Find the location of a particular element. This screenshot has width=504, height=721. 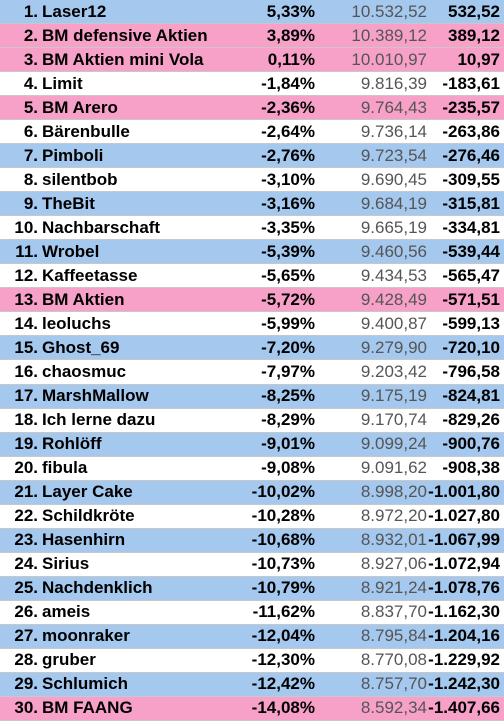

pct-cell: -5,65% is located at coordinates (288, 275).